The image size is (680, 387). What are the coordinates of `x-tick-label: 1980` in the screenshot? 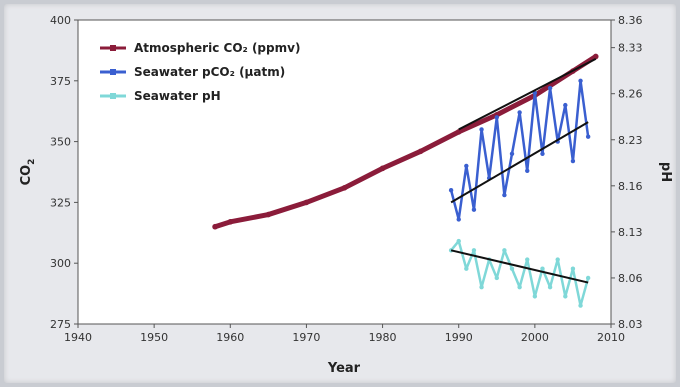 It's located at (383, 337).